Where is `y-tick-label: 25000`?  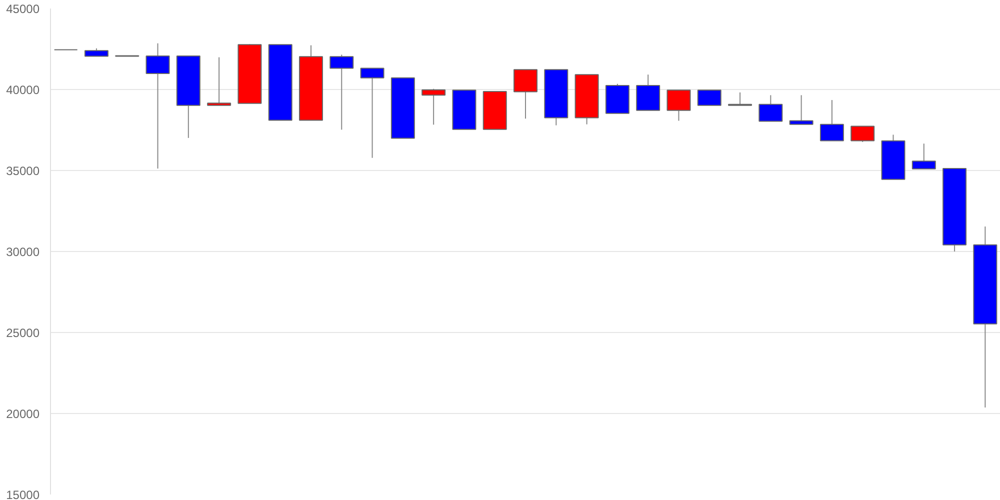 y-tick-label: 25000 is located at coordinates (23, 333).